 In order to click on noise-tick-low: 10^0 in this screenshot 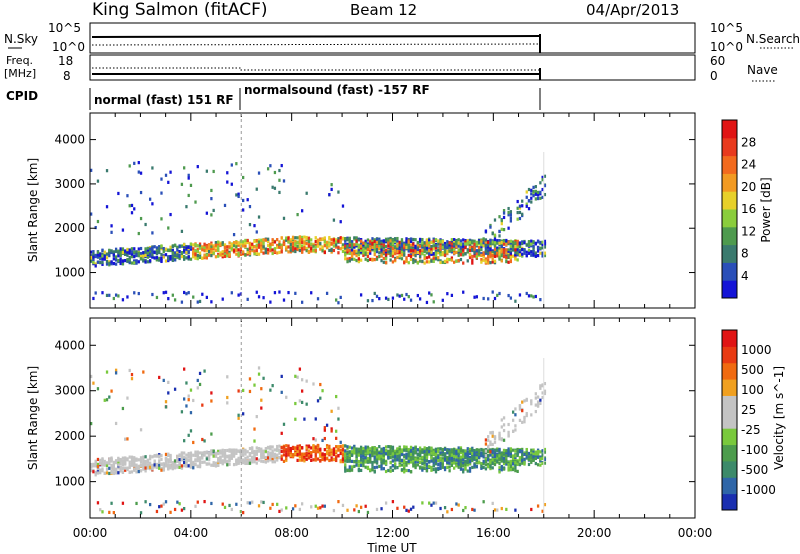, I will do `click(68, 47)`.